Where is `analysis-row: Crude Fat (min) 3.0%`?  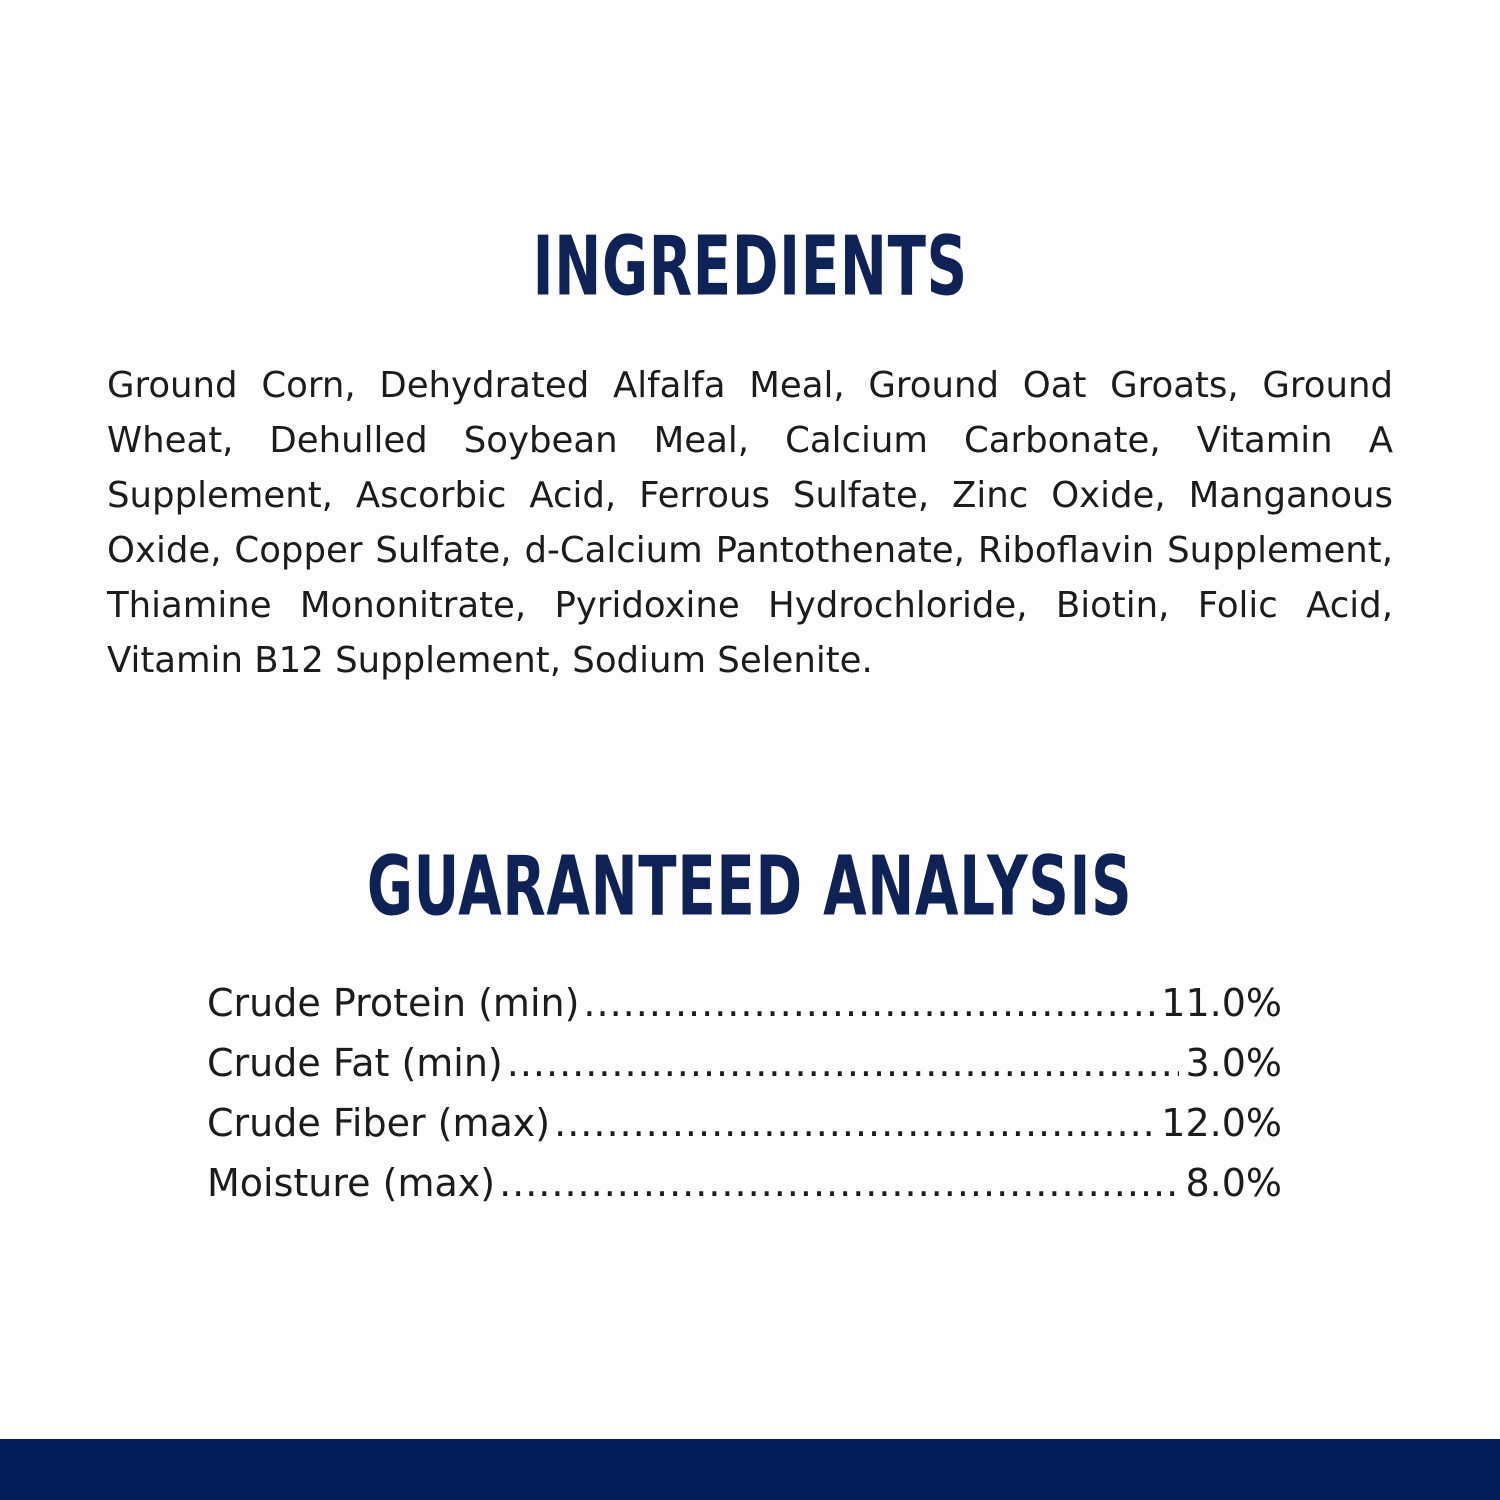
analysis-row: Crude Fat (min) 3.0% is located at coordinates (744, 1063).